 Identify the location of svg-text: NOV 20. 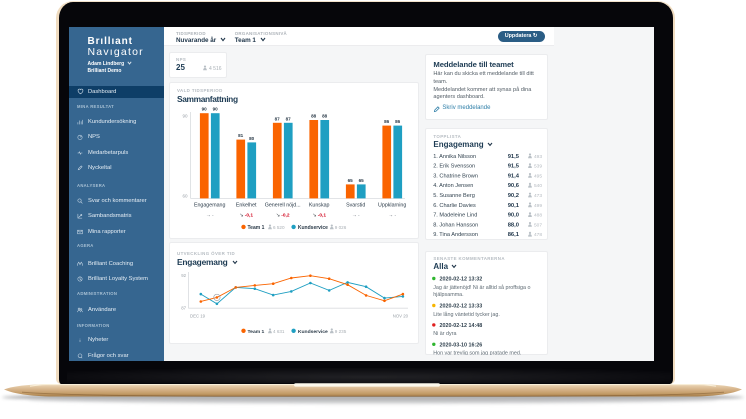
(401, 316).